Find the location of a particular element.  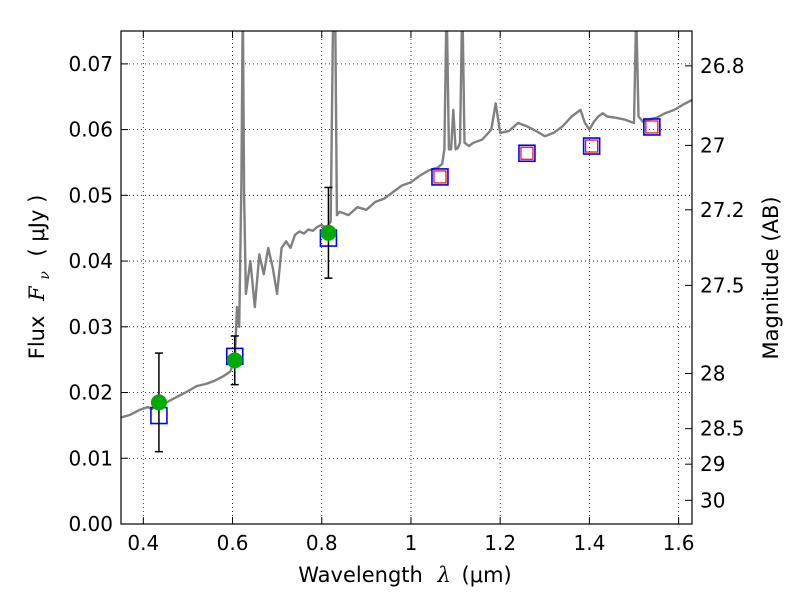

y2-axis-label: Magnitude (AB) is located at coordinates (771, 277).